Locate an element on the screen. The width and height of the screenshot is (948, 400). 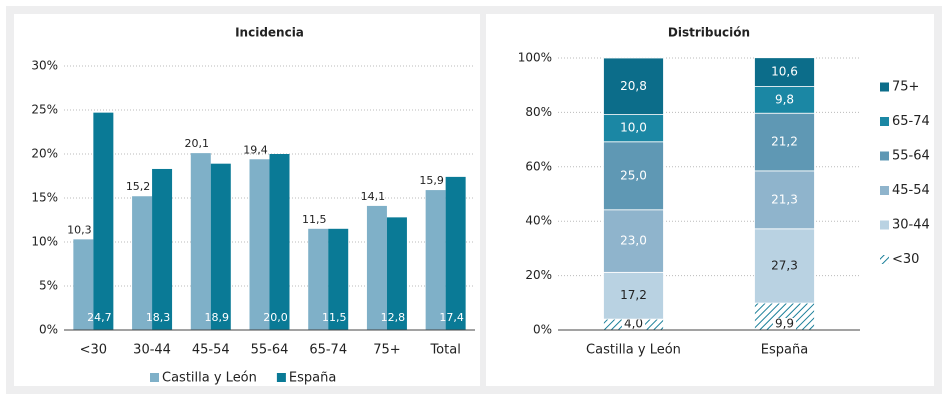
data-label: 20,1 is located at coordinates (197, 143).